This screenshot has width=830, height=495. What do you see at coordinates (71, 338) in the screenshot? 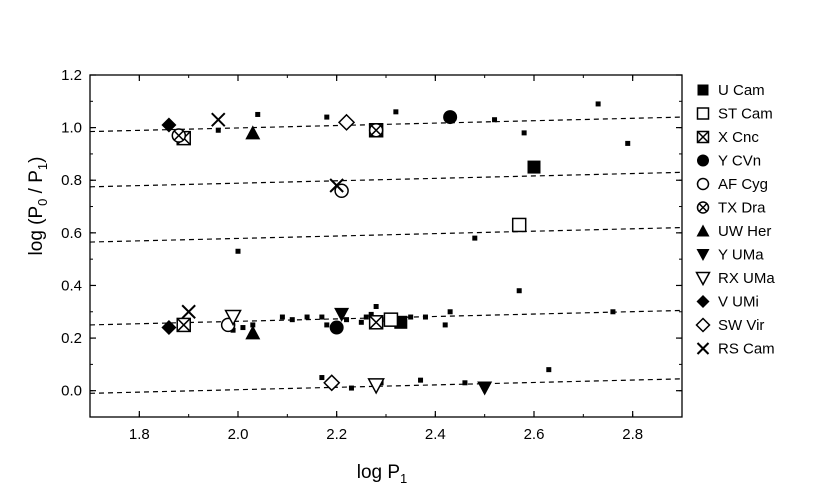
I see `y-tick-label: 0.2` at bounding box center [71, 338].